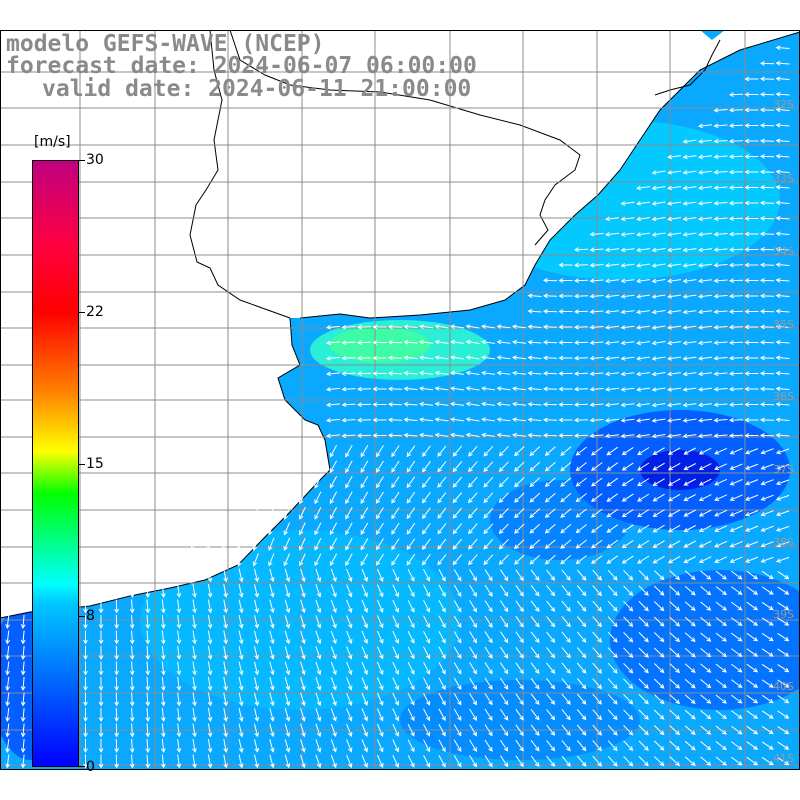 The width and height of the screenshot is (800, 800). What do you see at coordinates (783, 758) in the screenshot?
I see `latitude-label: 41S` at bounding box center [783, 758].